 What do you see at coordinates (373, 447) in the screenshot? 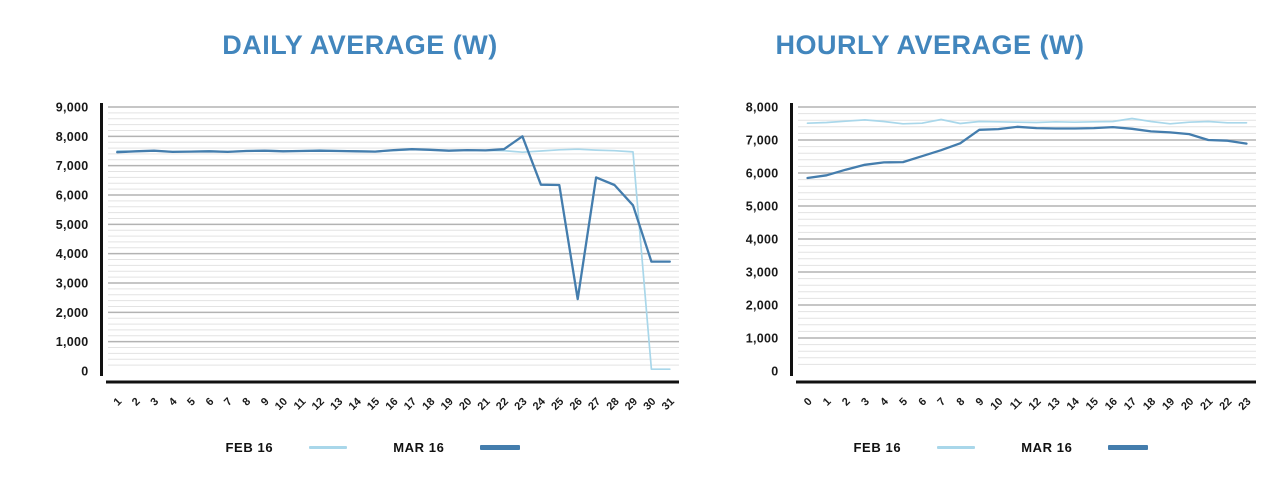
I see `daily-chart-legend: FEB 16 MAR 16` at bounding box center [373, 447].